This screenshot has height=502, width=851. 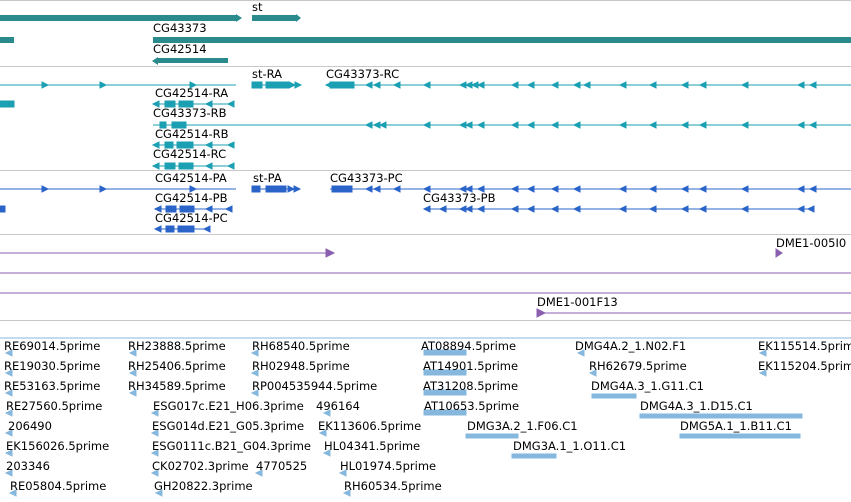 I want to click on est-label: 4770525, so click(x=282, y=466).